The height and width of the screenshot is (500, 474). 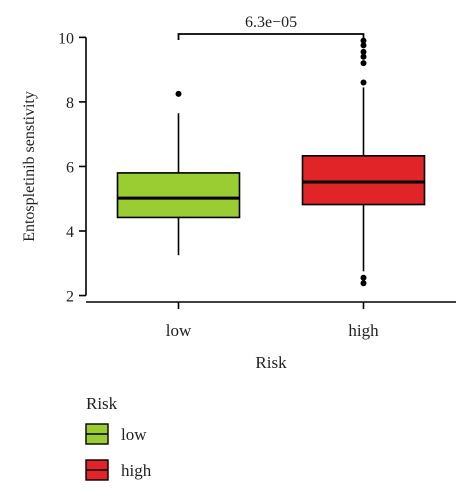 What do you see at coordinates (271, 320) in the screenshot?
I see `x-axis: low high` at bounding box center [271, 320].